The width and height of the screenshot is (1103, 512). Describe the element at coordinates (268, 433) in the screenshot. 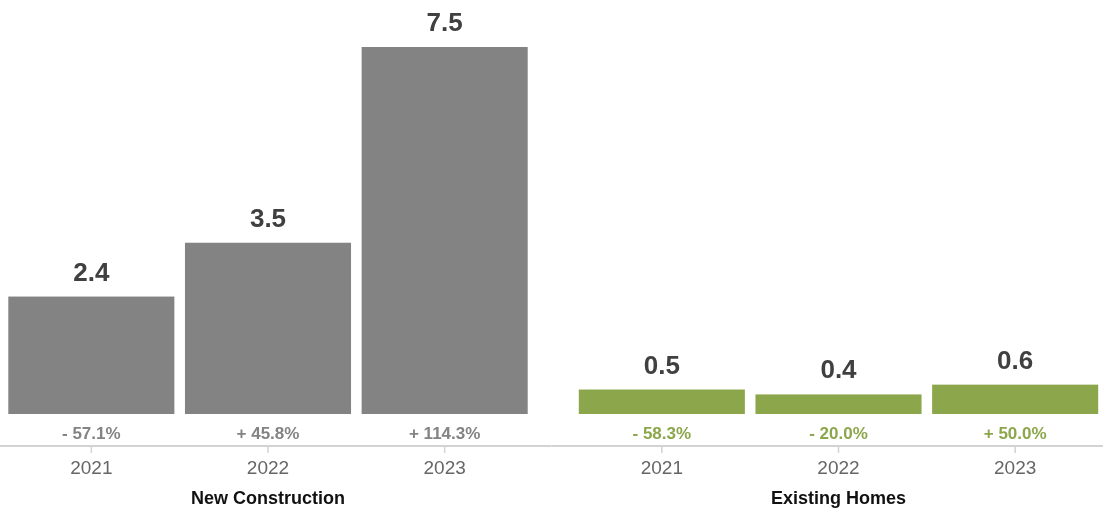

I see `annotation: + 45.8%` at that location.